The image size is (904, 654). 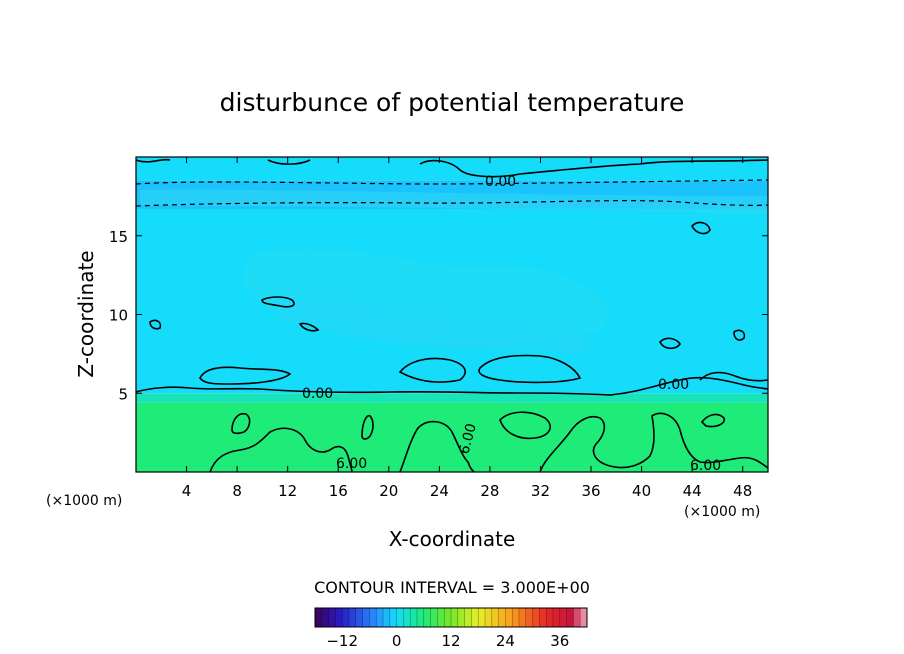 I want to click on x-tick-label: 24, so click(x=439, y=491).